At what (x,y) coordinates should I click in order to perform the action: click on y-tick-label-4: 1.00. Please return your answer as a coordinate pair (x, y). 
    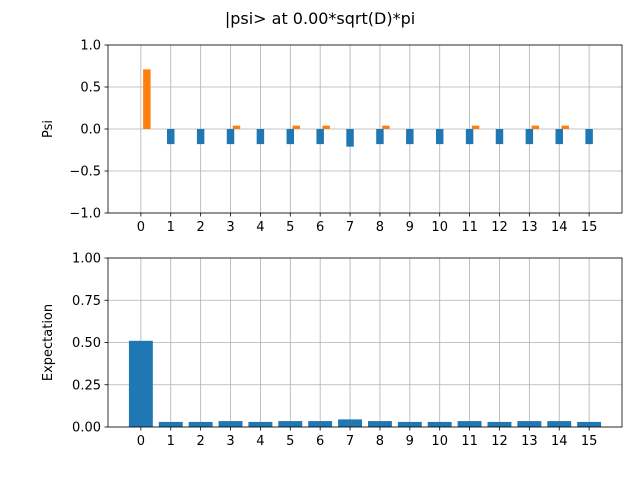
    Looking at the image, I should click on (86, 259).